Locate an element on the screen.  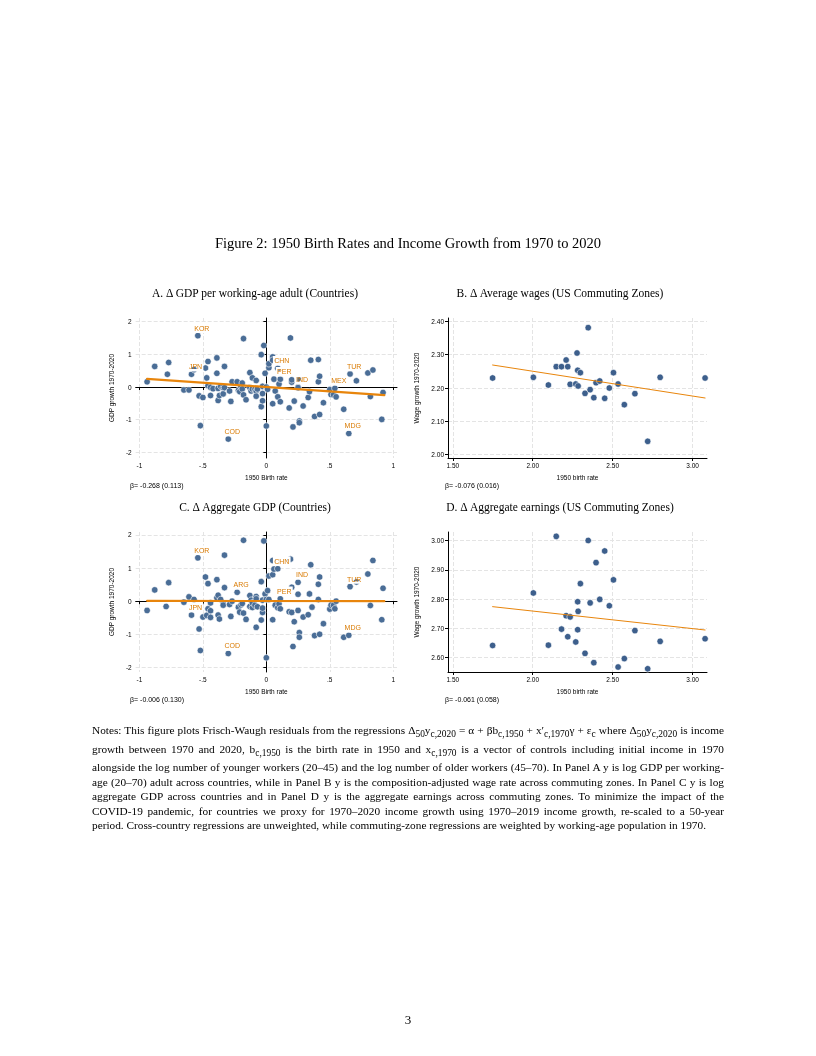
chart-title: B. Δ Average wages (US Commuting Zones) is located at coordinates (560, 293).